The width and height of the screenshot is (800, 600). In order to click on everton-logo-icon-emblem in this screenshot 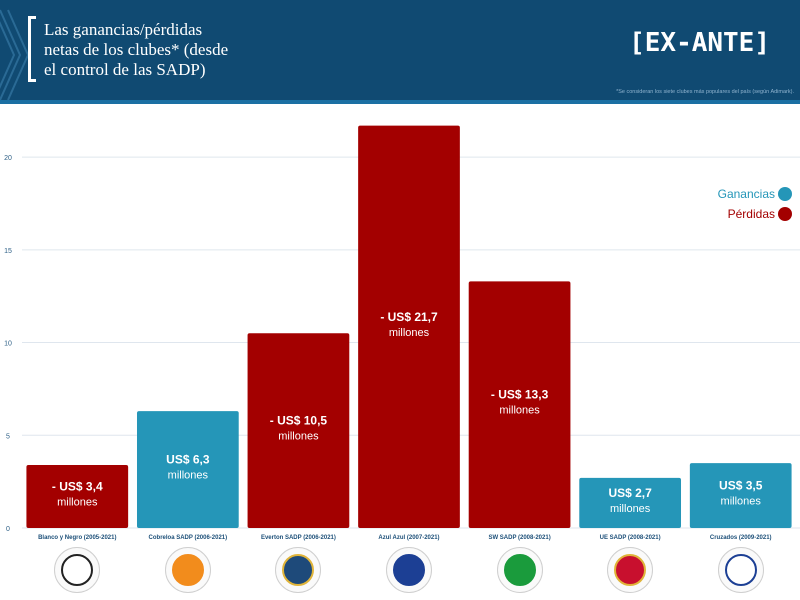, I will do `click(298, 570)`.